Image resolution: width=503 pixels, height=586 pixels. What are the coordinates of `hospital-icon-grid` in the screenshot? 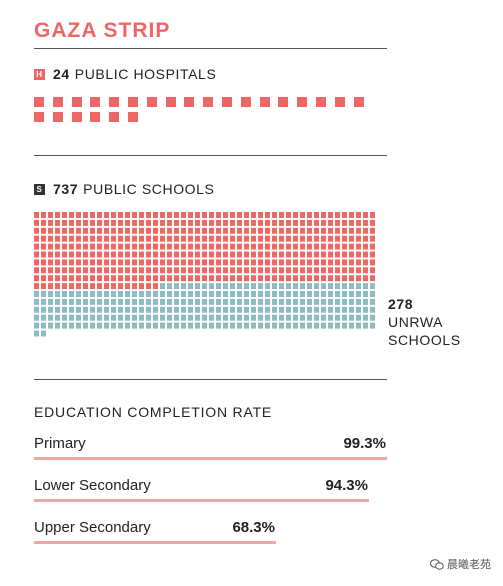 It's located at (199, 109).